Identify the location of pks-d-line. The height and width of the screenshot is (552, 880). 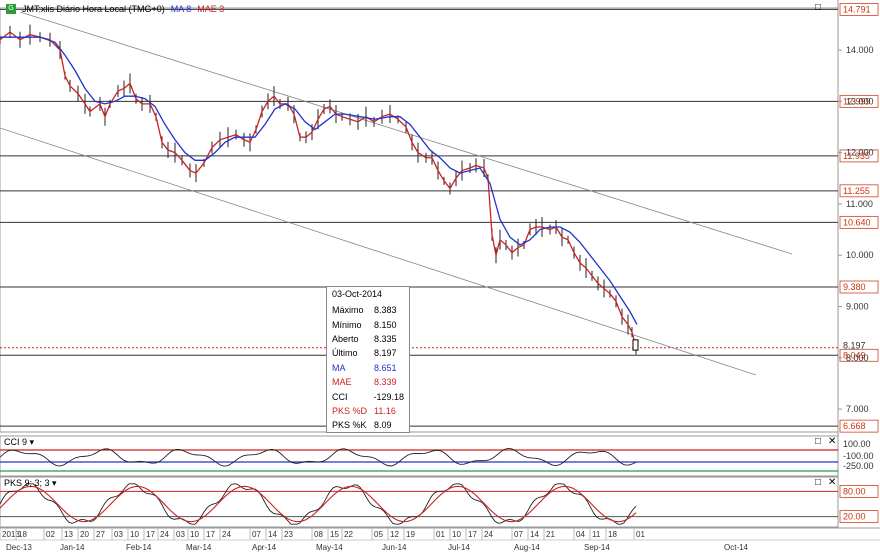
(318, 504).